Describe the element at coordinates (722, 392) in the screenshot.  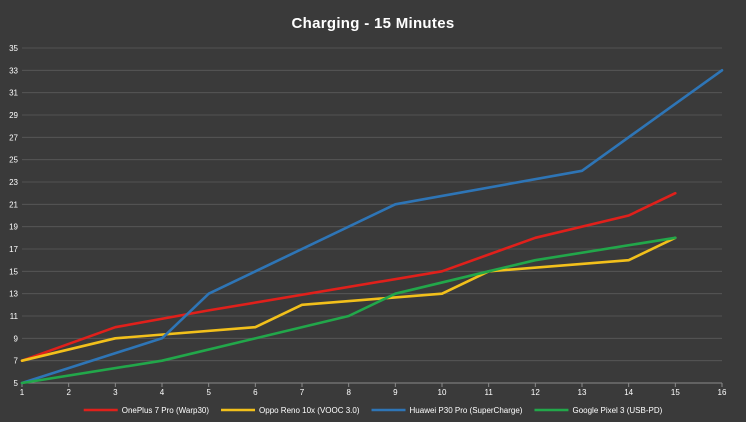
I see `x-tick-label: 16` at that location.